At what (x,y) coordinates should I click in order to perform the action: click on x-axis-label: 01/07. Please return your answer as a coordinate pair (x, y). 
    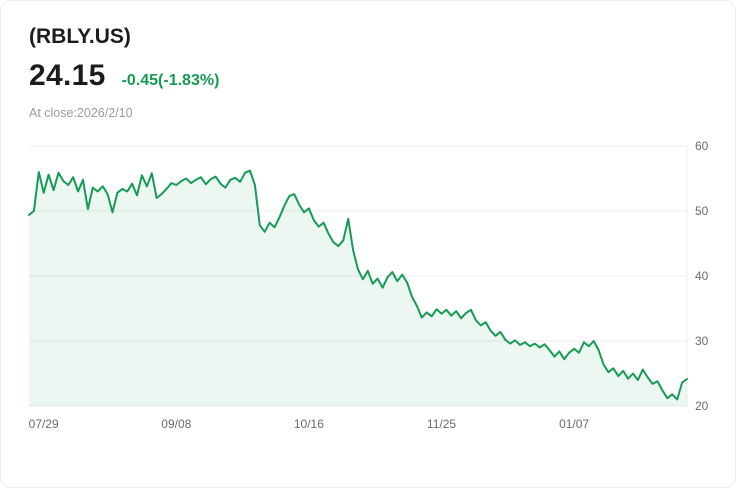
    Looking at the image, I should click on (574, 424).